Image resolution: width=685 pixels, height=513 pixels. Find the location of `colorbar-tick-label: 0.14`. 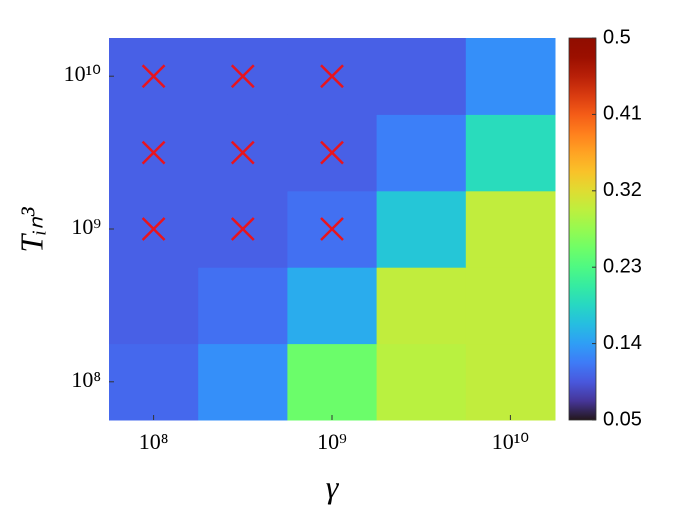

colorbar-tick-label: 0.14 is located at coordinates (622, 343).